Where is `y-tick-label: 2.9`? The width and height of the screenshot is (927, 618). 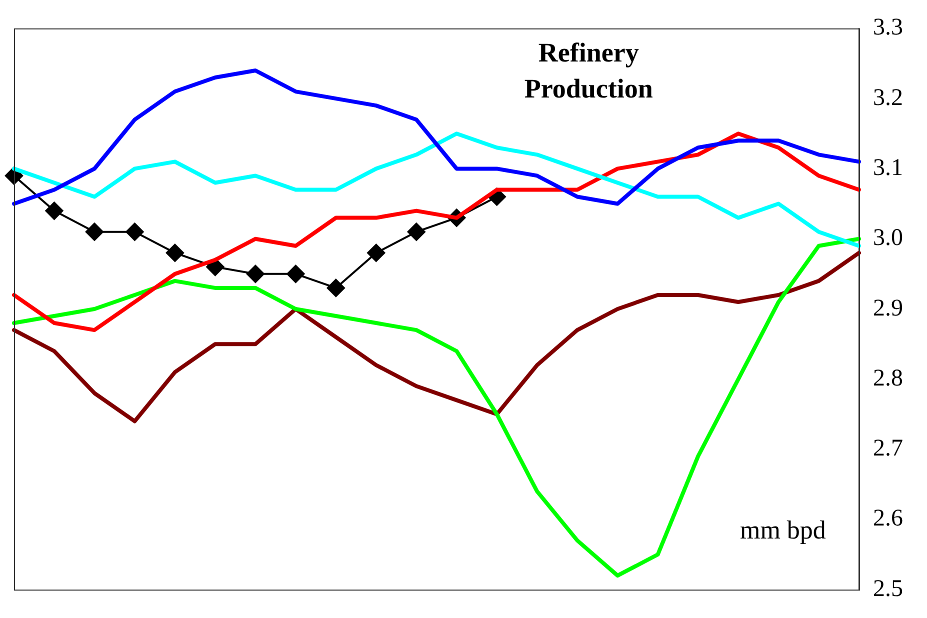
y-tick-label: 2.9 is located at coordinates (888, 308).